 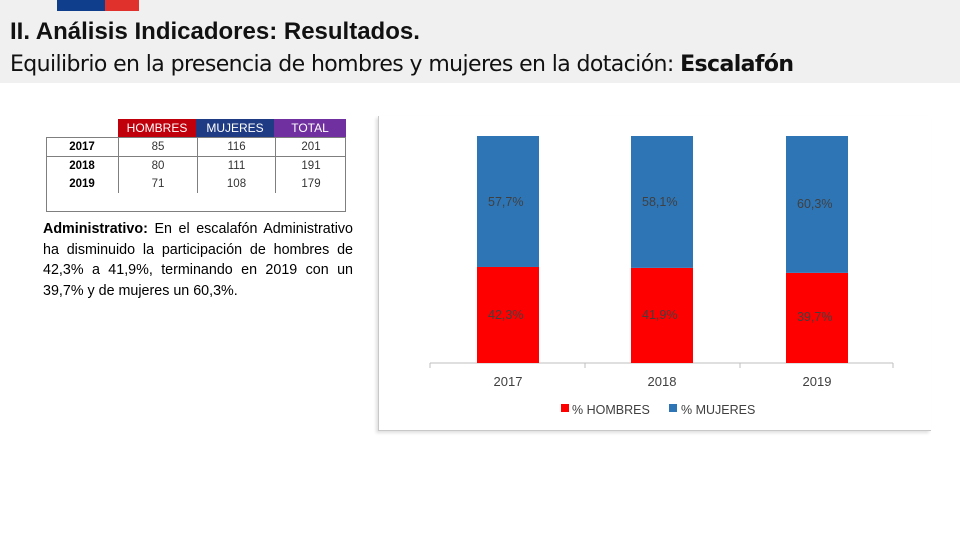 I want to click on row-hombres: 71, so click(x=157, y=184).